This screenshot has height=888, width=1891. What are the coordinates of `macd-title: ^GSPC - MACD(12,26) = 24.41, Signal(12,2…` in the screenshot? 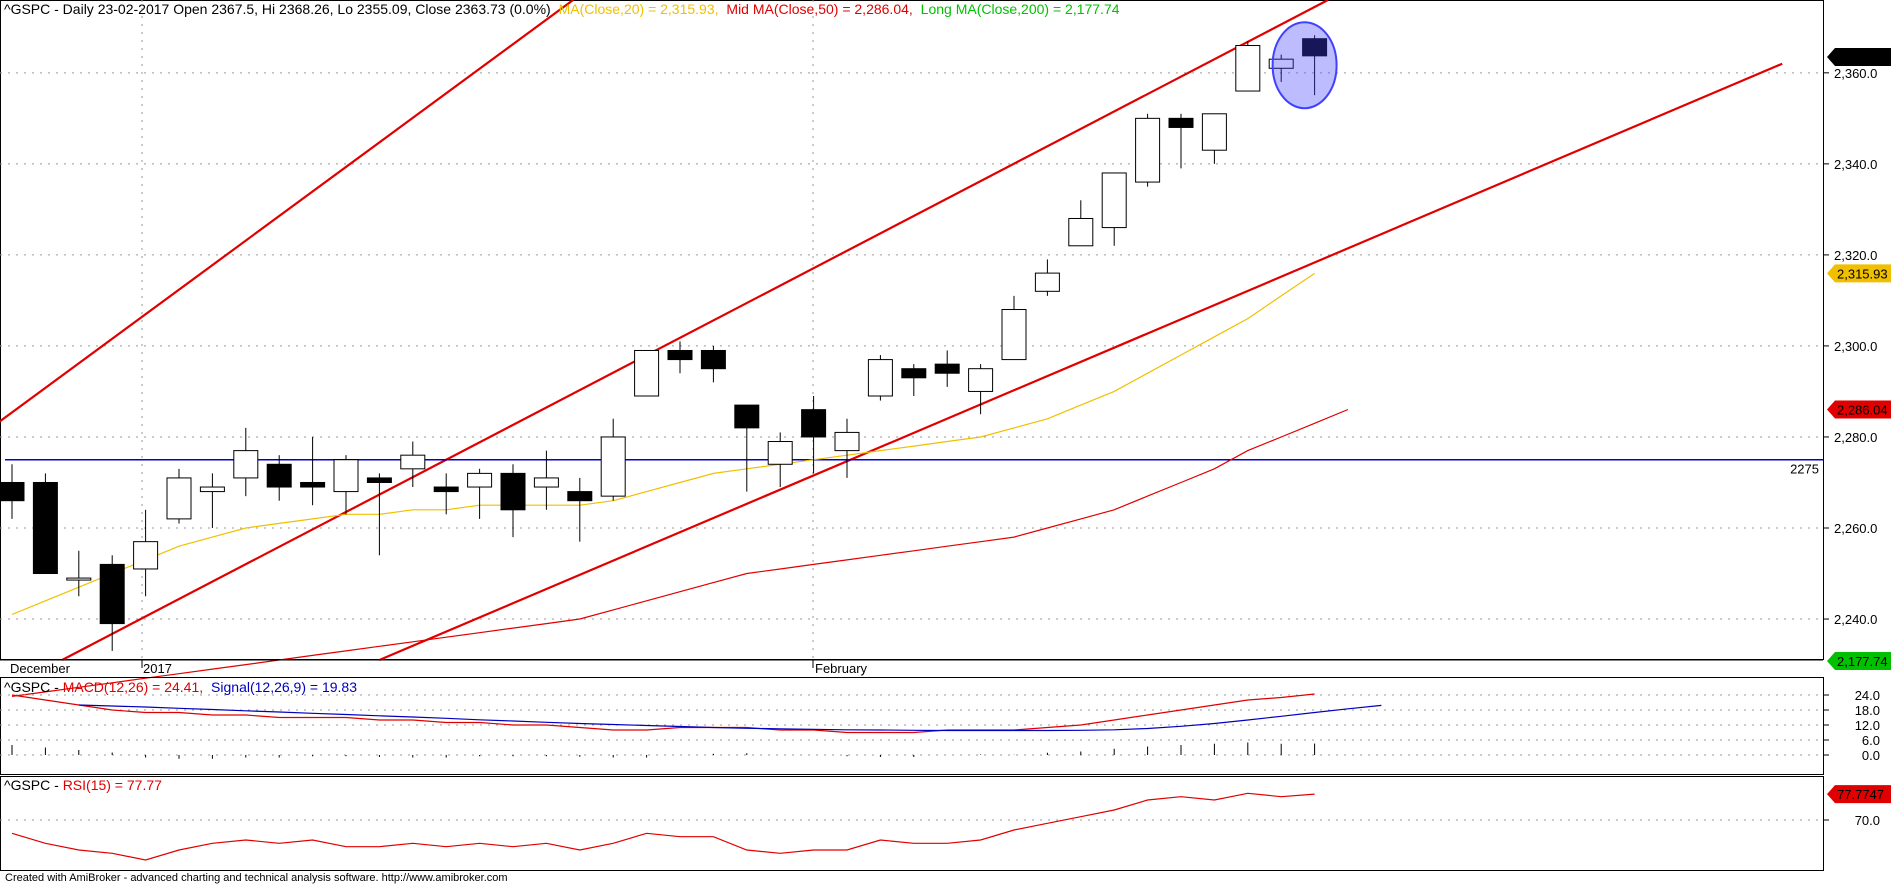 It's located at (180, 687).